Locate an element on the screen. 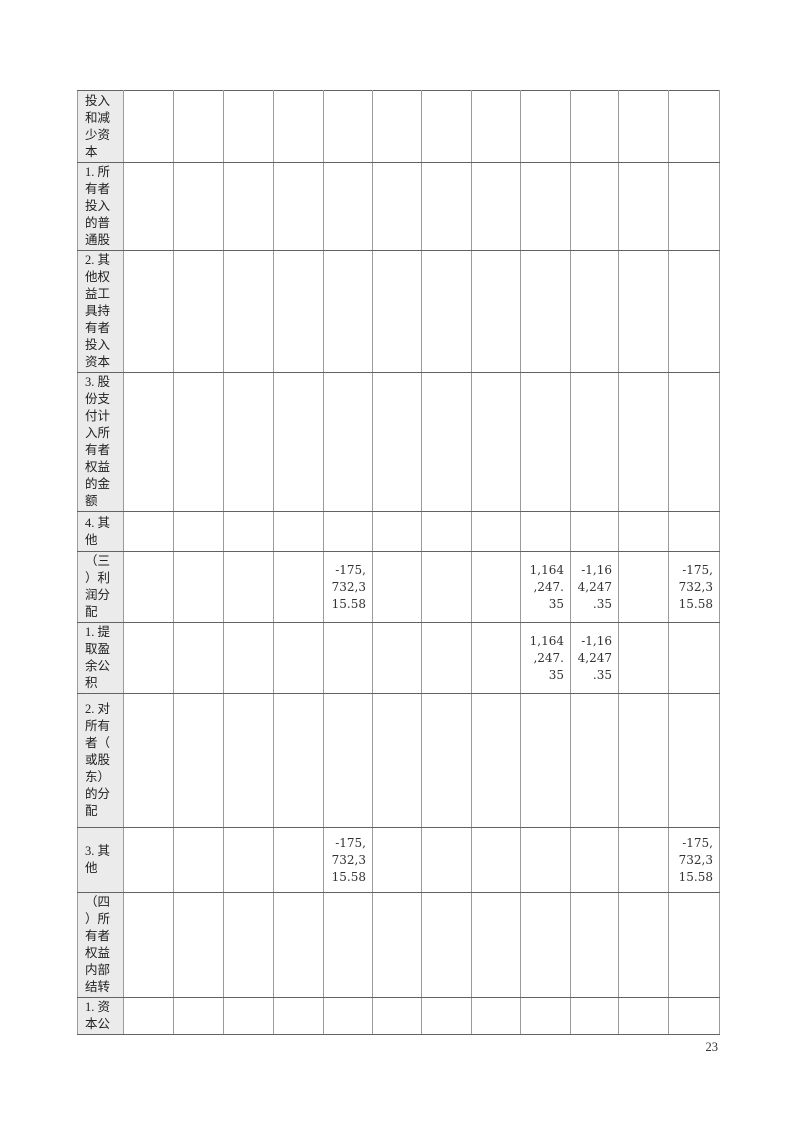 This screenshot has height=1122, width=793. page-number: 23 is located at coordinates (712, 1047).